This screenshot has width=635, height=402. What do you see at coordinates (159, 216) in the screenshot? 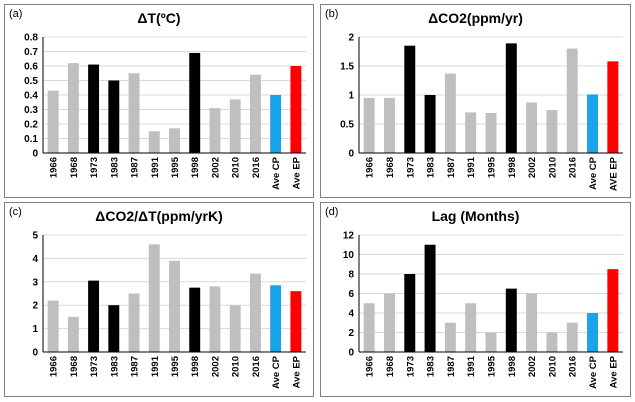
I see `chart-title: ΔCO2/ΔT(ppm/yrK)` at bounding box center [159, 216].